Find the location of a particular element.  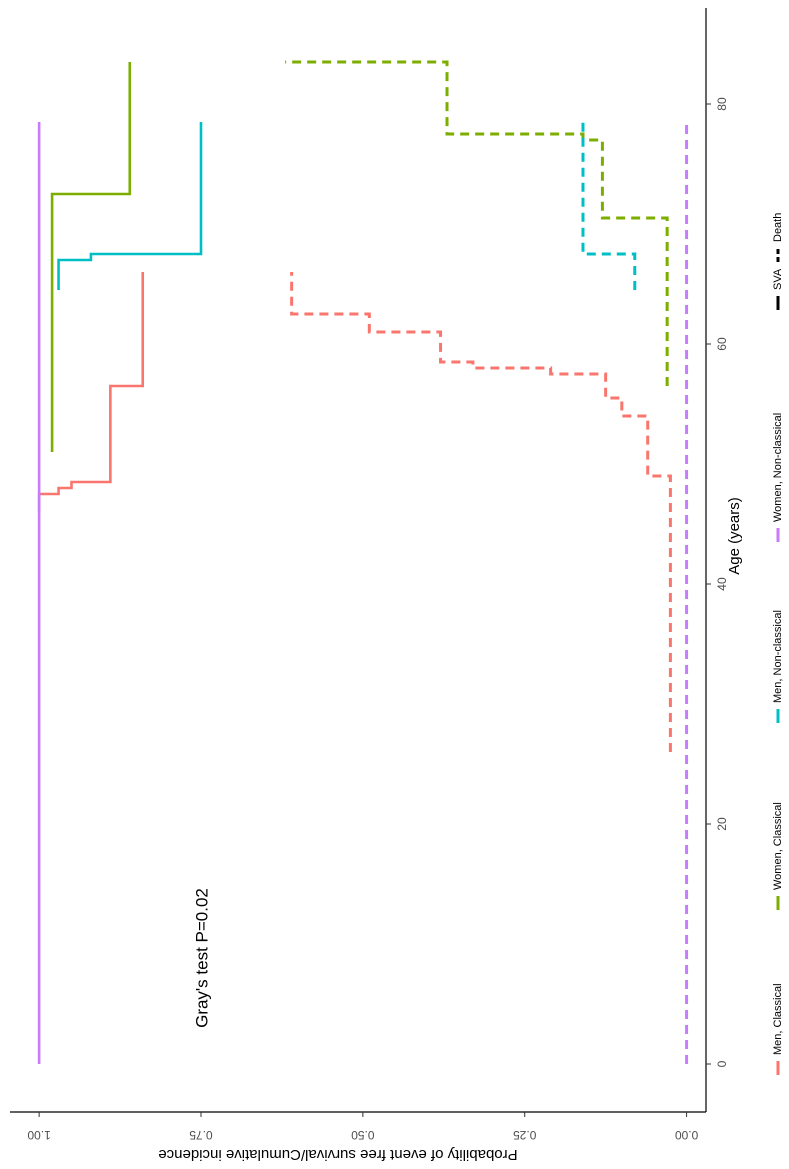

annotation-grays-test: Gray's test P=0.02 is located at coordinates (201, 958).